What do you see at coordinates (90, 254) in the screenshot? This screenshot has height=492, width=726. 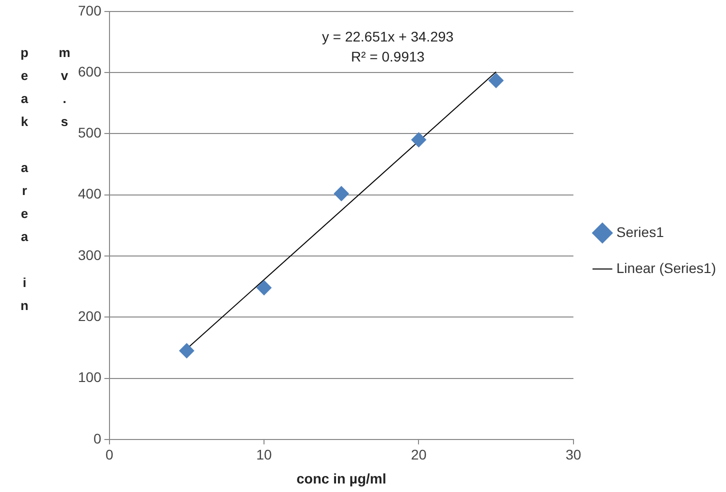 I see `y-tick-label: 300` at bounding box center [90, 254].